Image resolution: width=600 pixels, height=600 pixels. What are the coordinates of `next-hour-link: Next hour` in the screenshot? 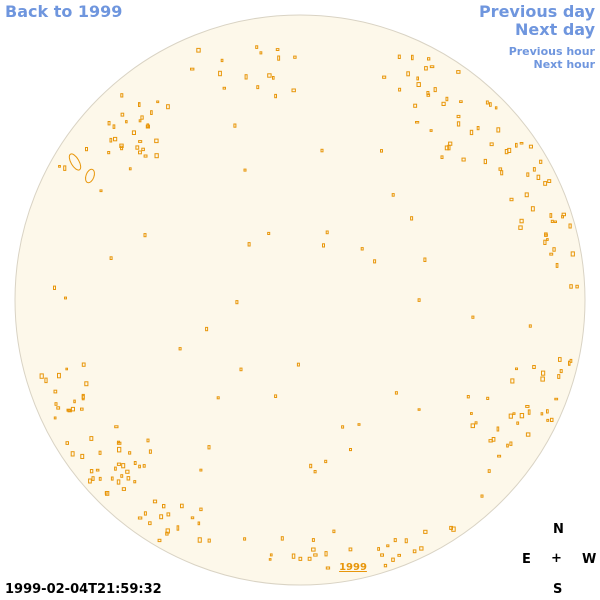 It's located at (564, 64).